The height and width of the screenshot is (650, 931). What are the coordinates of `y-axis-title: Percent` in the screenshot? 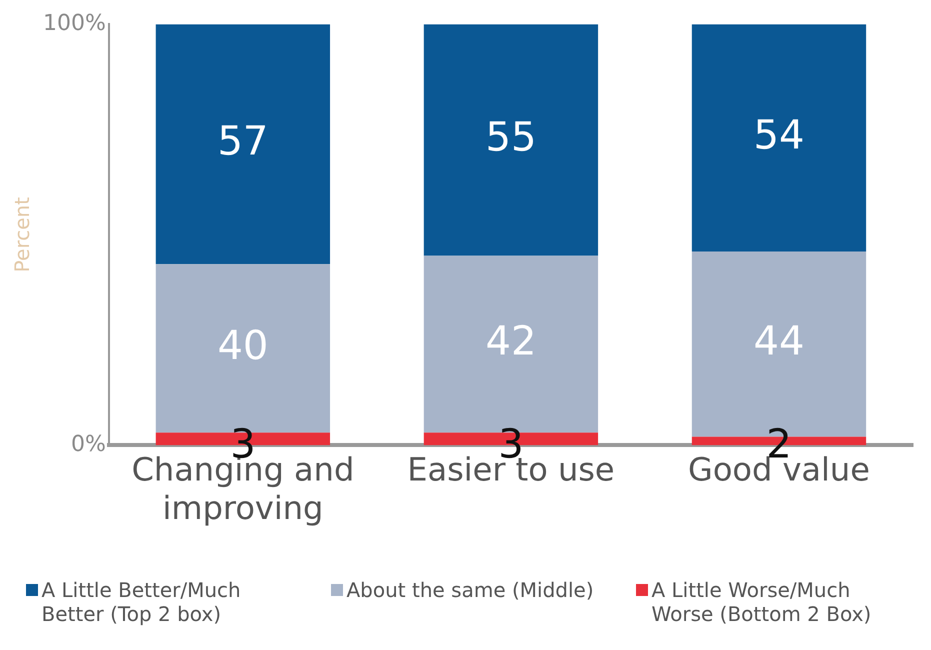 It's located at (22, 234).